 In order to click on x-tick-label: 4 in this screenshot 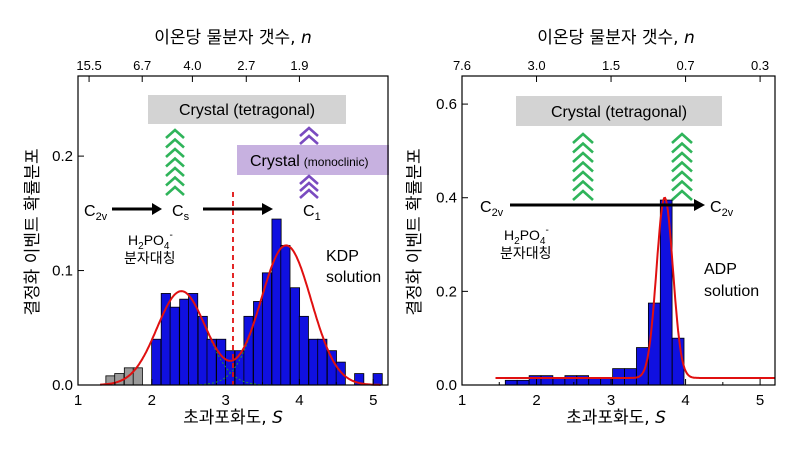, I will do `click(299, 400)`.